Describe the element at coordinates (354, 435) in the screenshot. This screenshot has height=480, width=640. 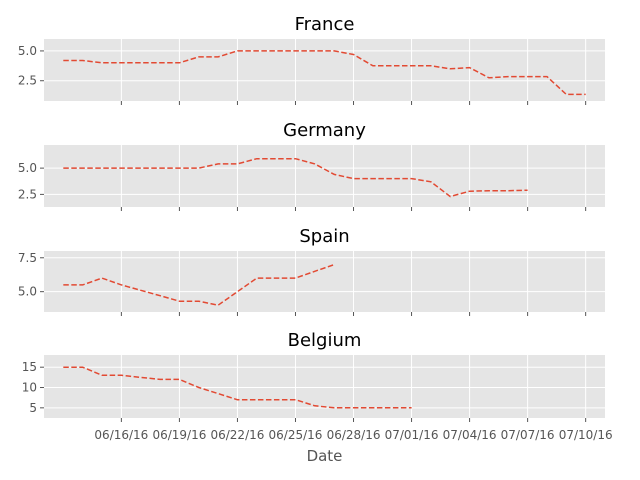
I see `x-tick-label-4: 06/28/16` at that location.